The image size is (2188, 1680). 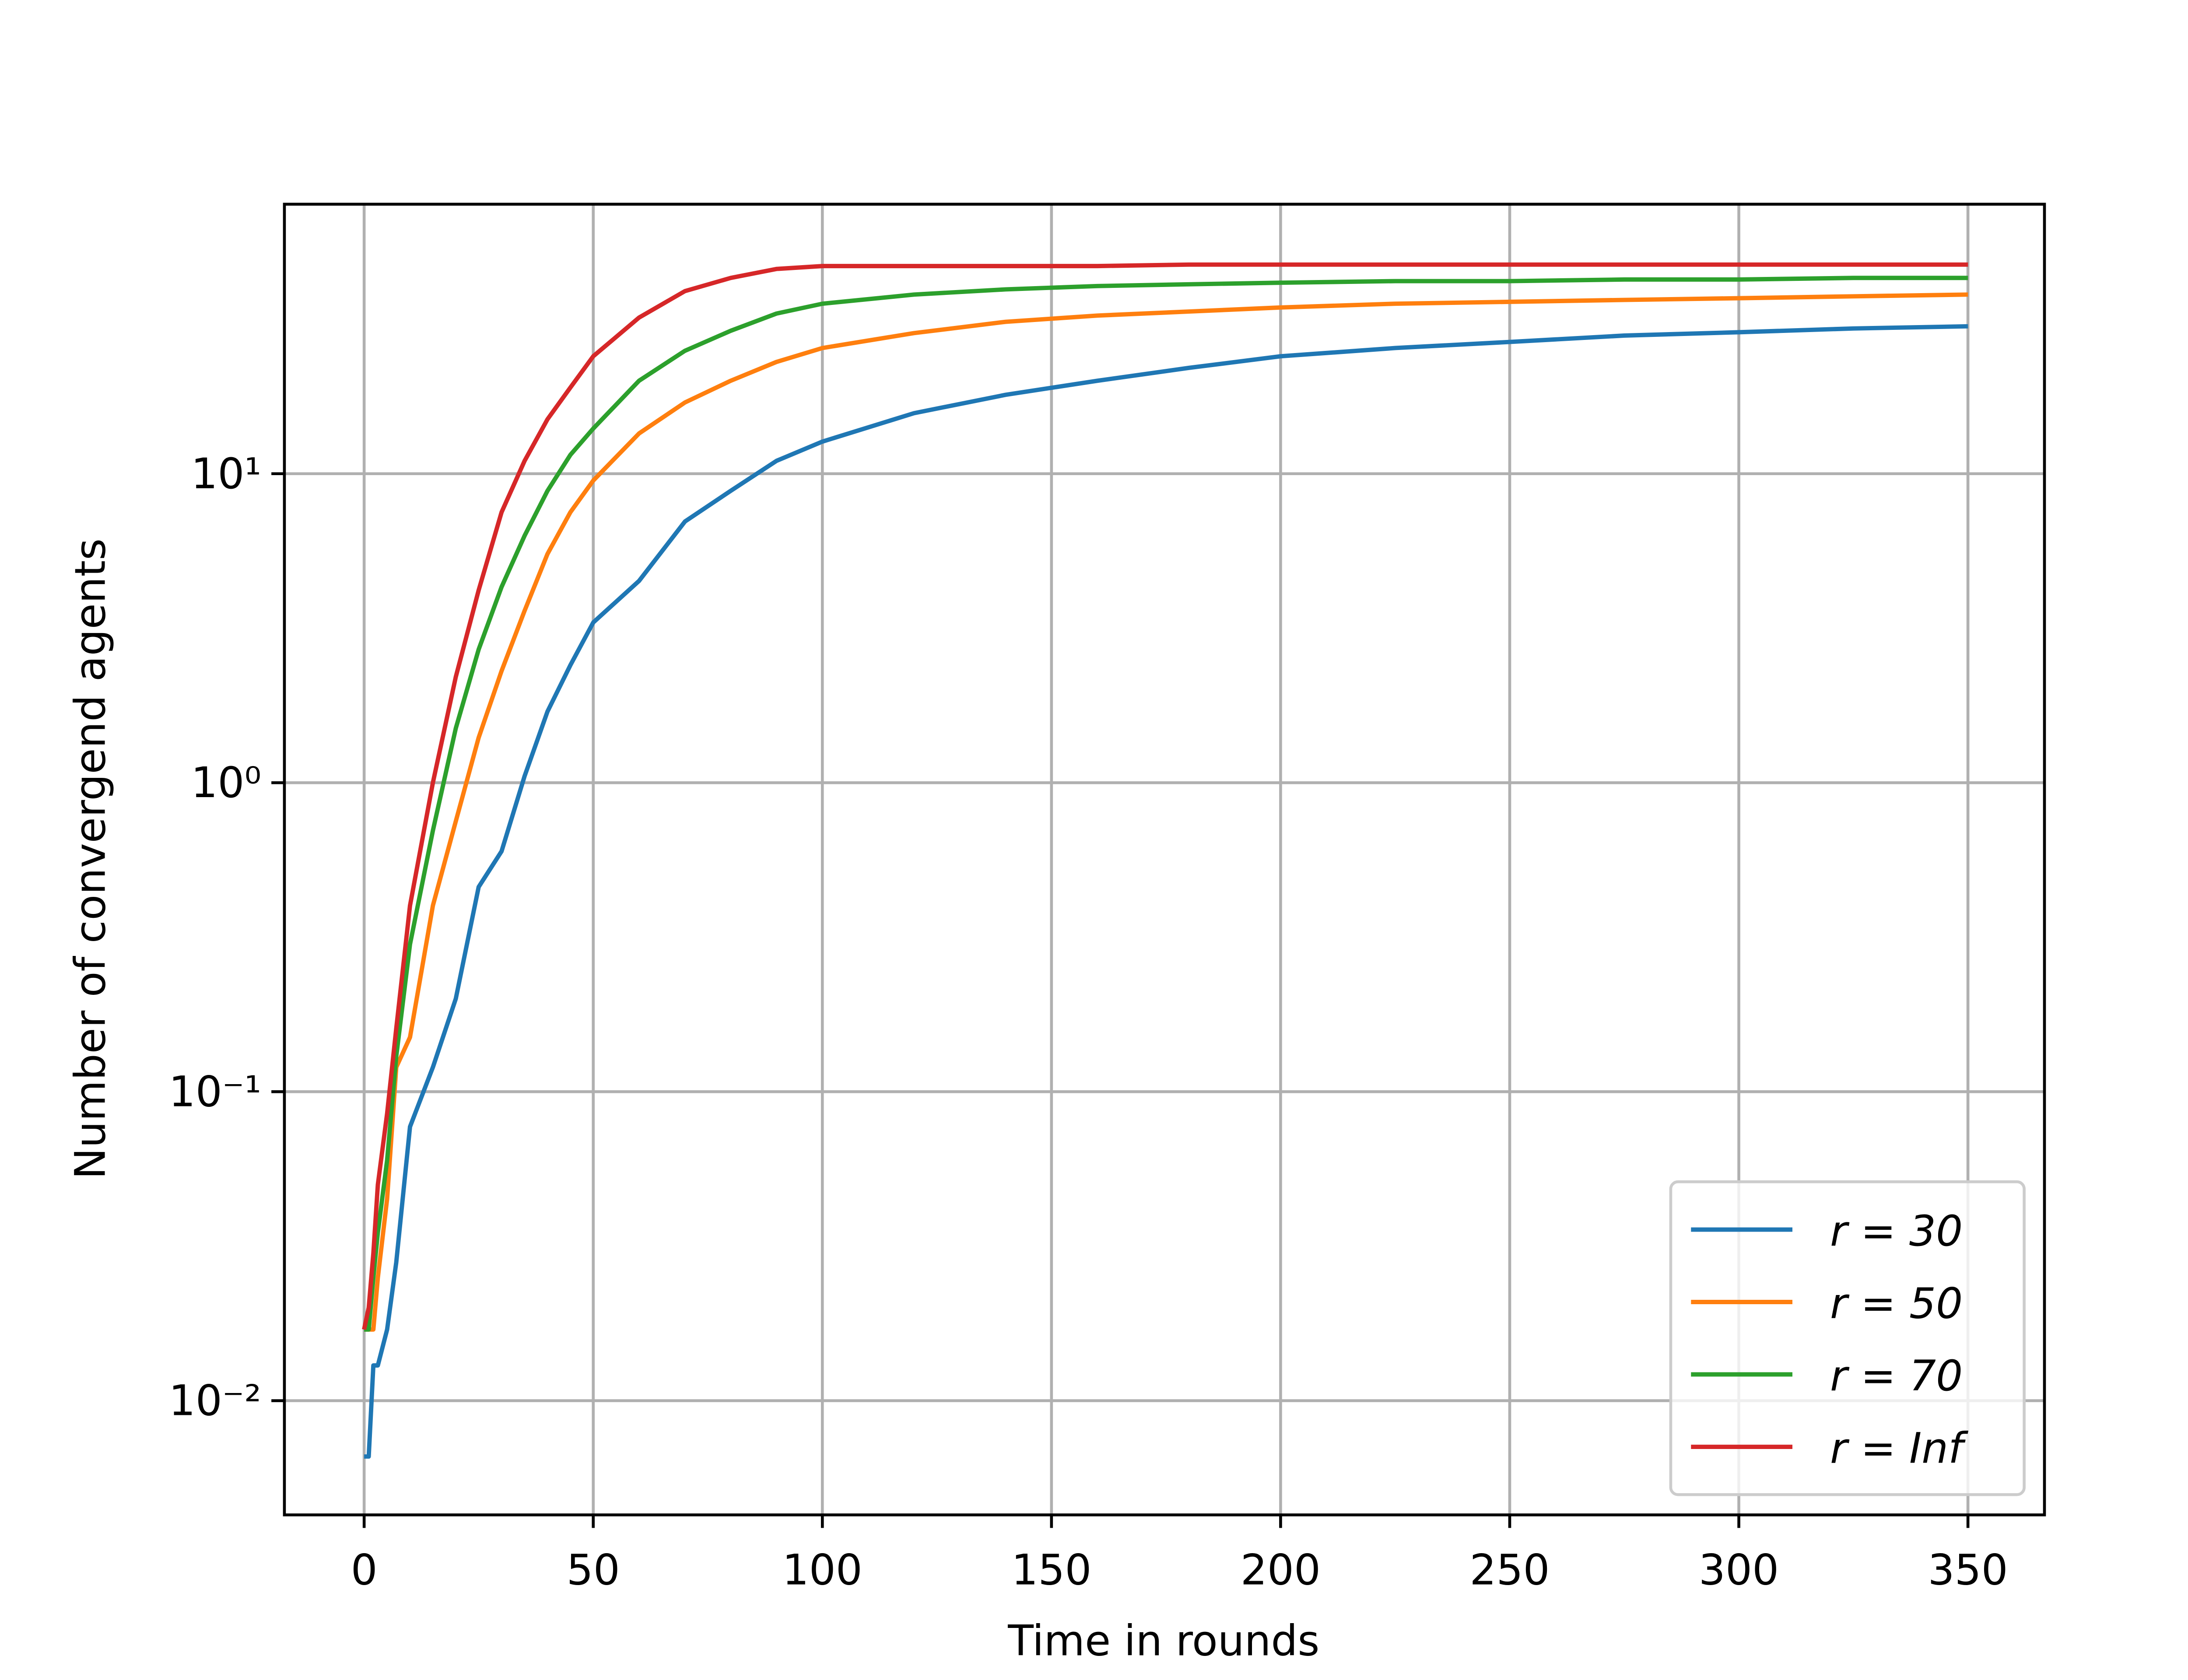 I want to click on x-tick-label: 350, so click(x=1968, y=1570).